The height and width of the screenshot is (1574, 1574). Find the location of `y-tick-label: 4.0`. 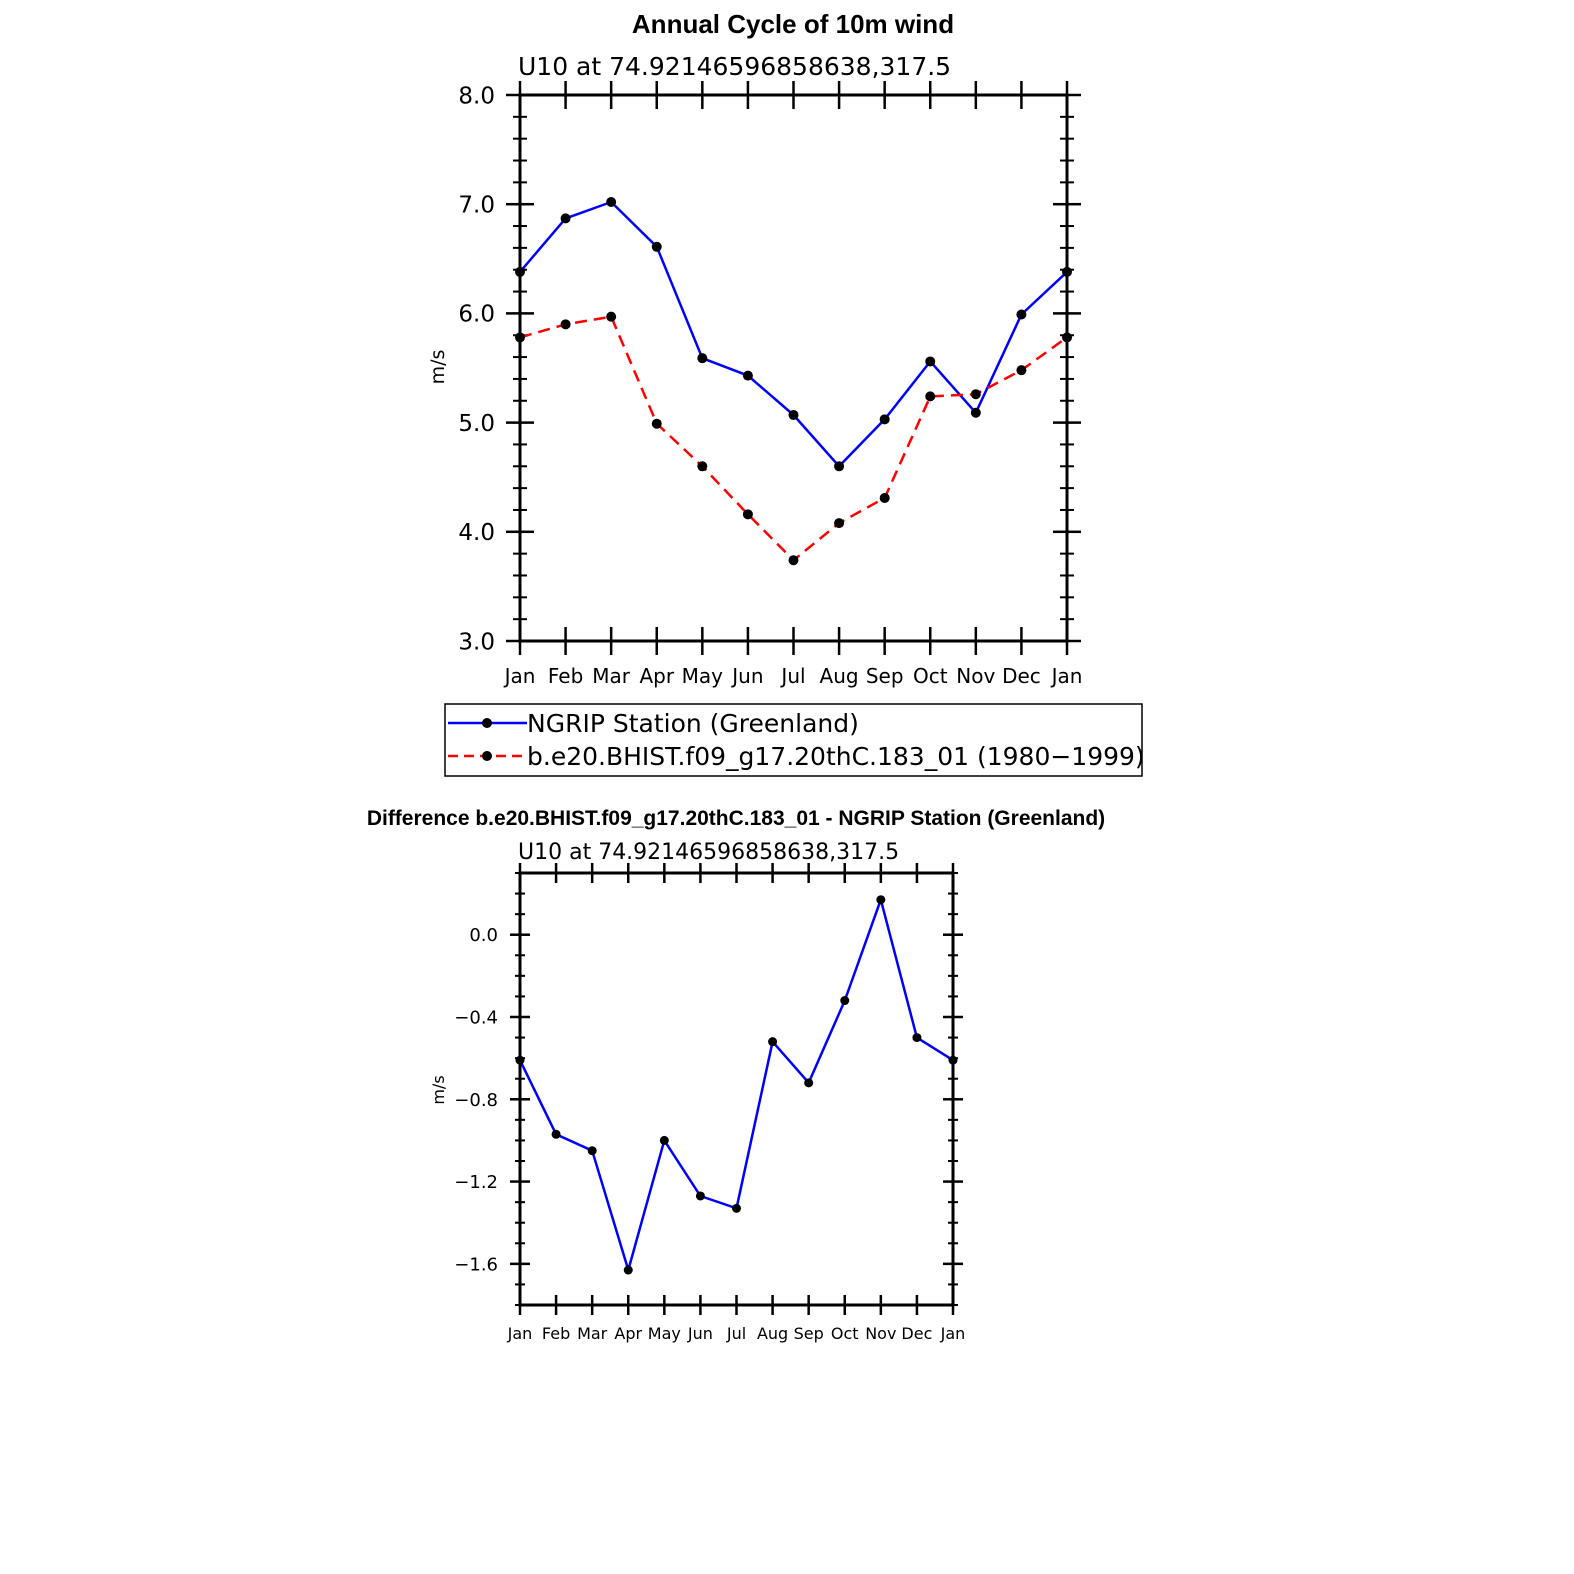

y-tick-label: 4.0 is located at coordinates (476, 533).